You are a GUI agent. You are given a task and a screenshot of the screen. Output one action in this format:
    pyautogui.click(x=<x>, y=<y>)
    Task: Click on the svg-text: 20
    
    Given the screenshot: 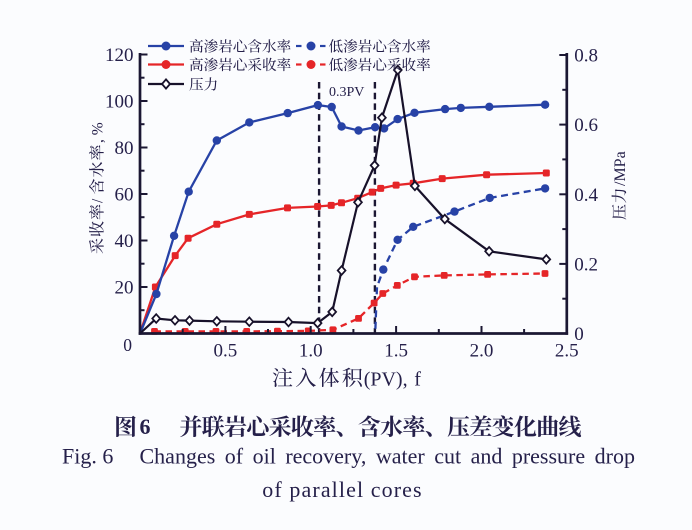 What is the action you would take?
    pyautogui.click(x=124, y=288)
    